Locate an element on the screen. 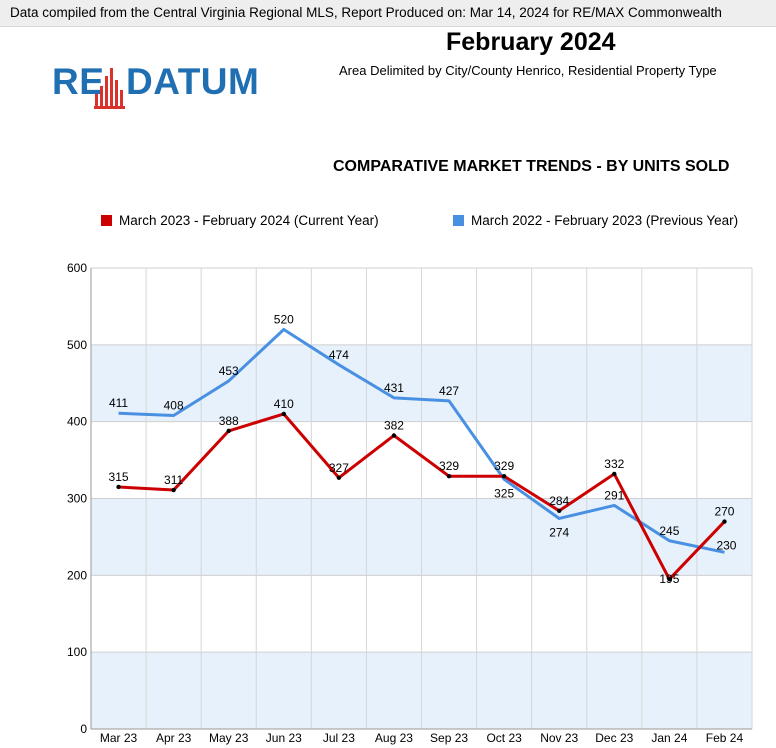 The height and width of the screenshot is (748, 776). x-tick-label: Aug 23 is located at coordinates (394, 738).